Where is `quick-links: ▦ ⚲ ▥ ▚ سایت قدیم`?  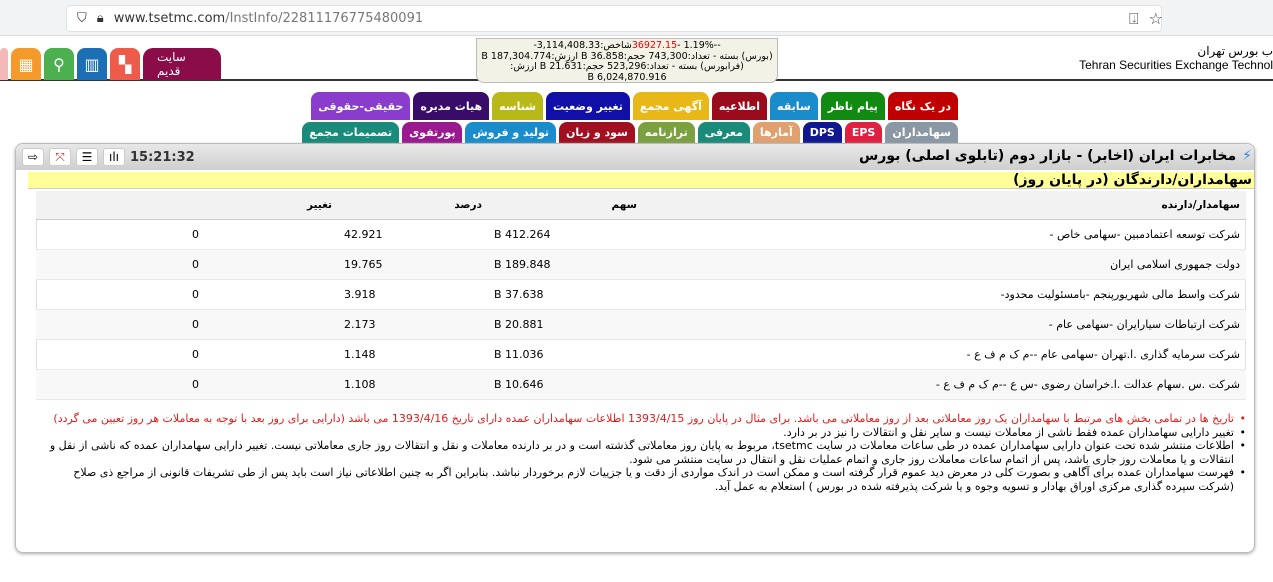
quick-links: ▦ ⚲ ▥ ▚ سایت قدیم is located at coordinates (110, 64).